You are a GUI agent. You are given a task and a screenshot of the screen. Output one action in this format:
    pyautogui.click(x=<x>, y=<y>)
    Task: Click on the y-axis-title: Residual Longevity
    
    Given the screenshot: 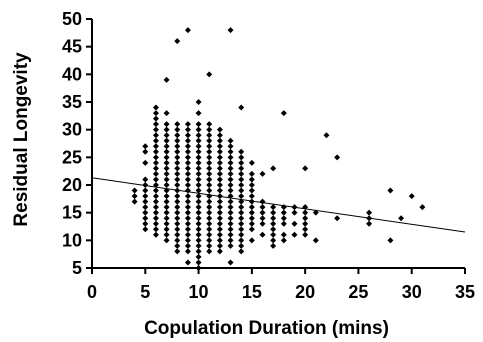 What is the action you would take?
    pyautogui.click(x=21, y=139)
    